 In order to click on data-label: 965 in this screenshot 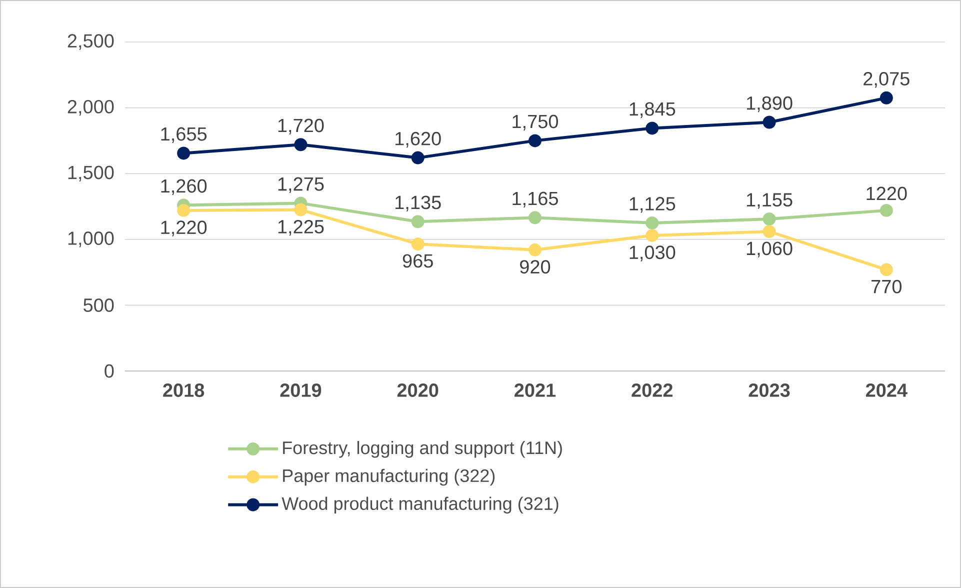, I will do `click(417, 261)`.